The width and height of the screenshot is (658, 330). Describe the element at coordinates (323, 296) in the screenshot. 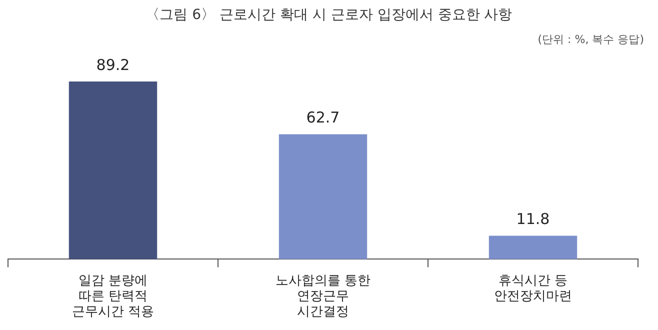

I see `x-tick-label: 노사합의를 통한 연장근무 시간결정` at that location.